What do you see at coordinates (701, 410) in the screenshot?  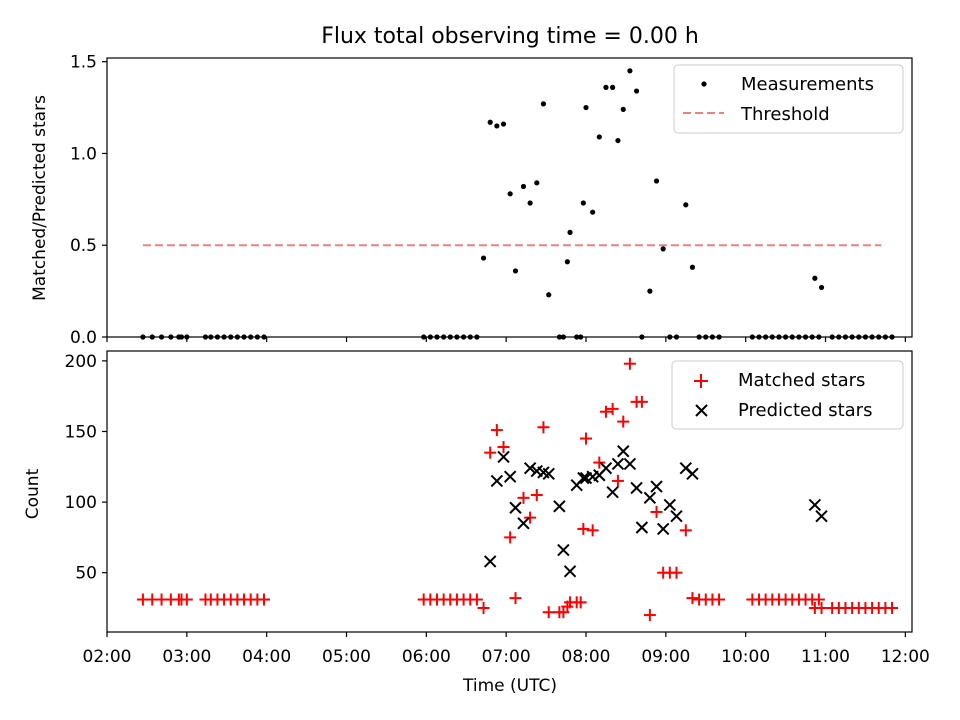 I see `predicted-stars-legend-marker` at bounding box center [701, 410].